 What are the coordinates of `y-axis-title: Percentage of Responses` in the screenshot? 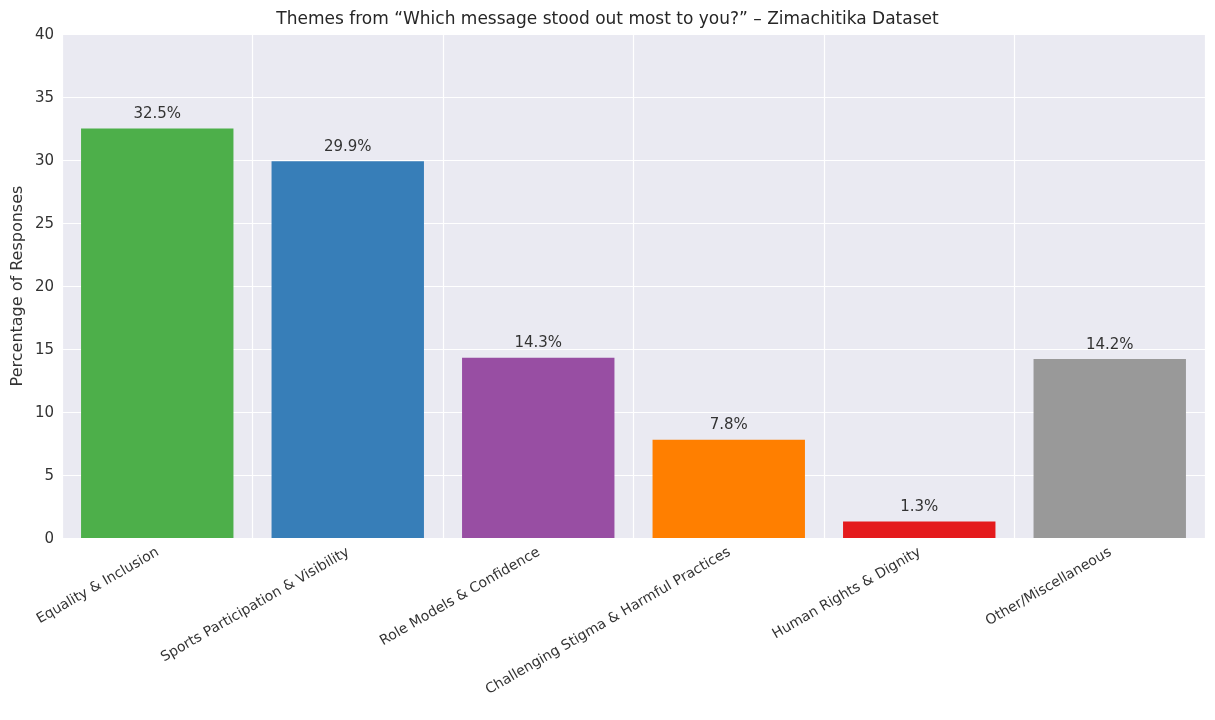 It's located at (16, 286).